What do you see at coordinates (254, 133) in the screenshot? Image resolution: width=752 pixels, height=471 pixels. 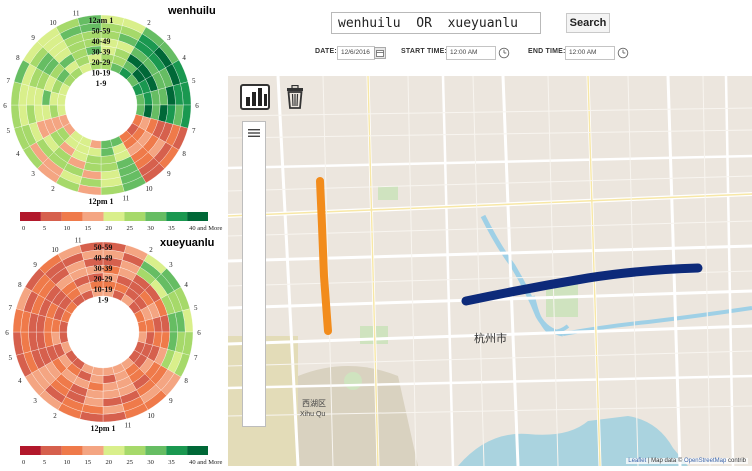 I see `menu-icon` at bounding box center [254, 133].